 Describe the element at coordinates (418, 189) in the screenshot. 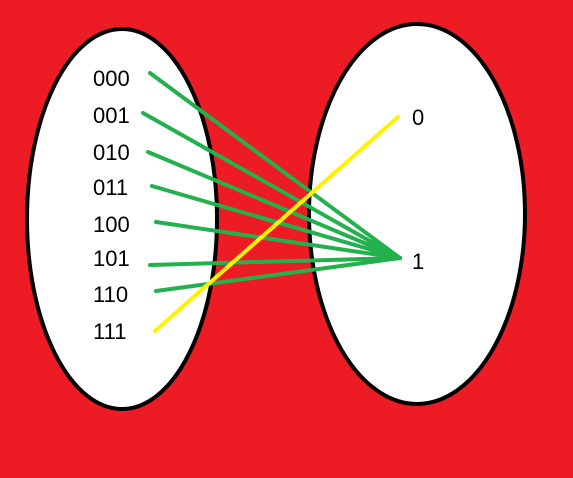

I see `codomain-labels: 0 1` at that location.